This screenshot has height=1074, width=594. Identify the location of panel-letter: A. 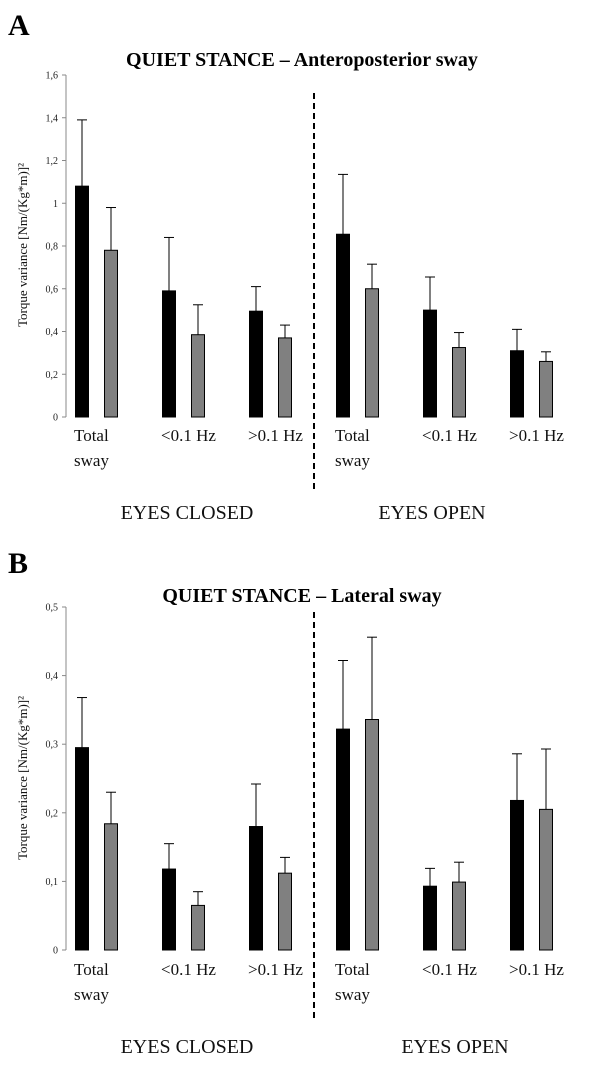
(19, 25).